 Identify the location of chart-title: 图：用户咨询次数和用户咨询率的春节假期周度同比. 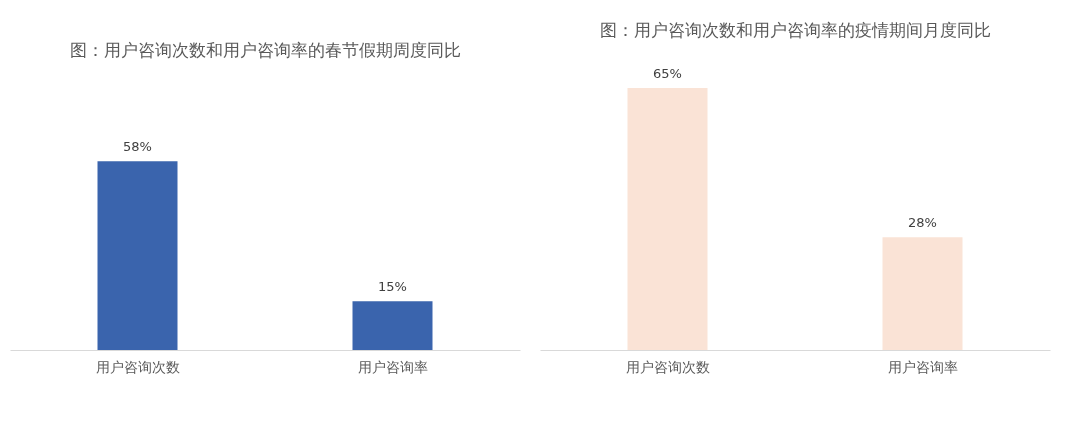
(265, 50).